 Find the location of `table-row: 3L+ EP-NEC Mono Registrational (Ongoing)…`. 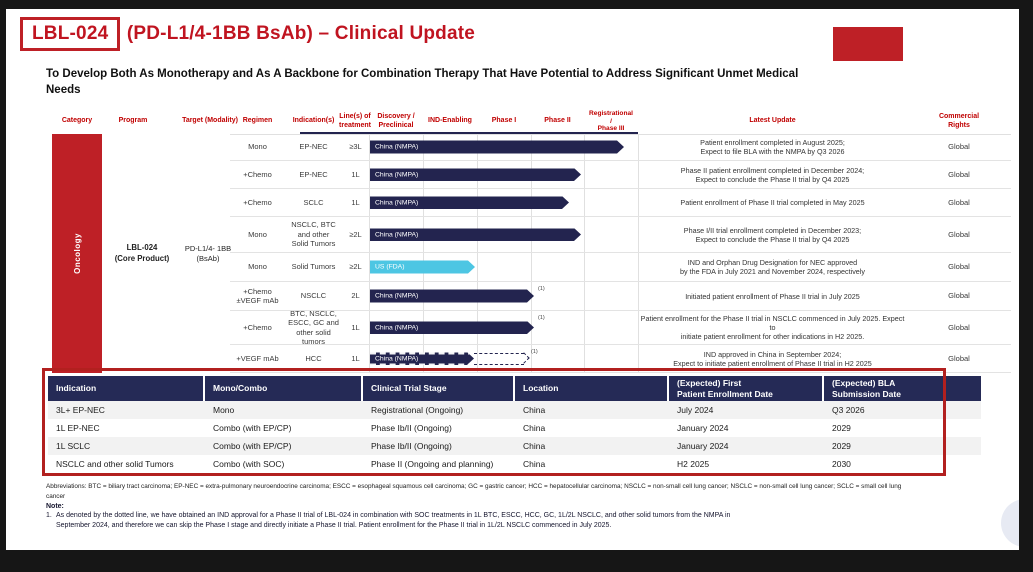

table-row: 3L+ EP-NEC Mono Registrational (Ongoing)… is located at coordinates (514, 410).